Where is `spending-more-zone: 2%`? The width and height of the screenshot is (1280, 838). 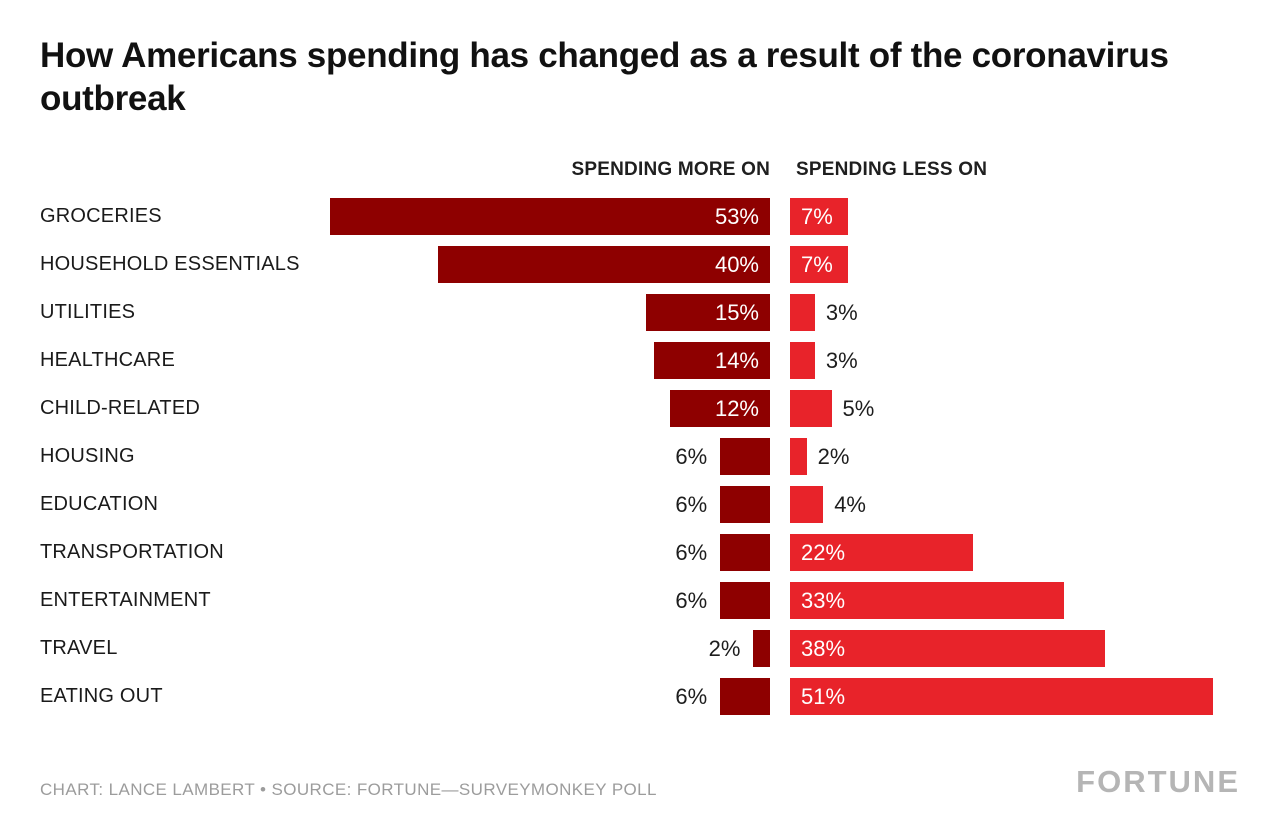
spending-more-zone: 2% is located at coordinates (550, 649).